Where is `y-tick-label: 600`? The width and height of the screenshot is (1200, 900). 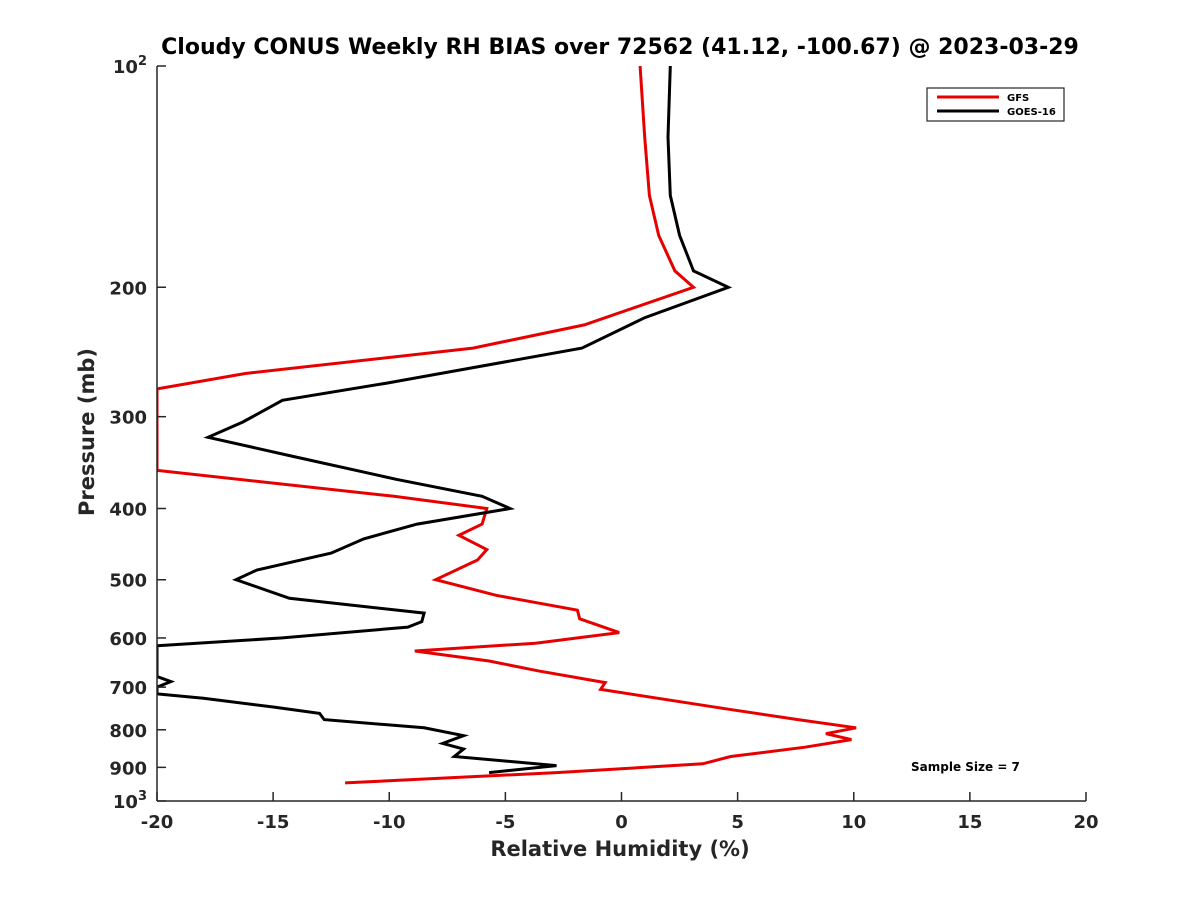 y-tick-label: 600 is located at coordinates (128, 639).